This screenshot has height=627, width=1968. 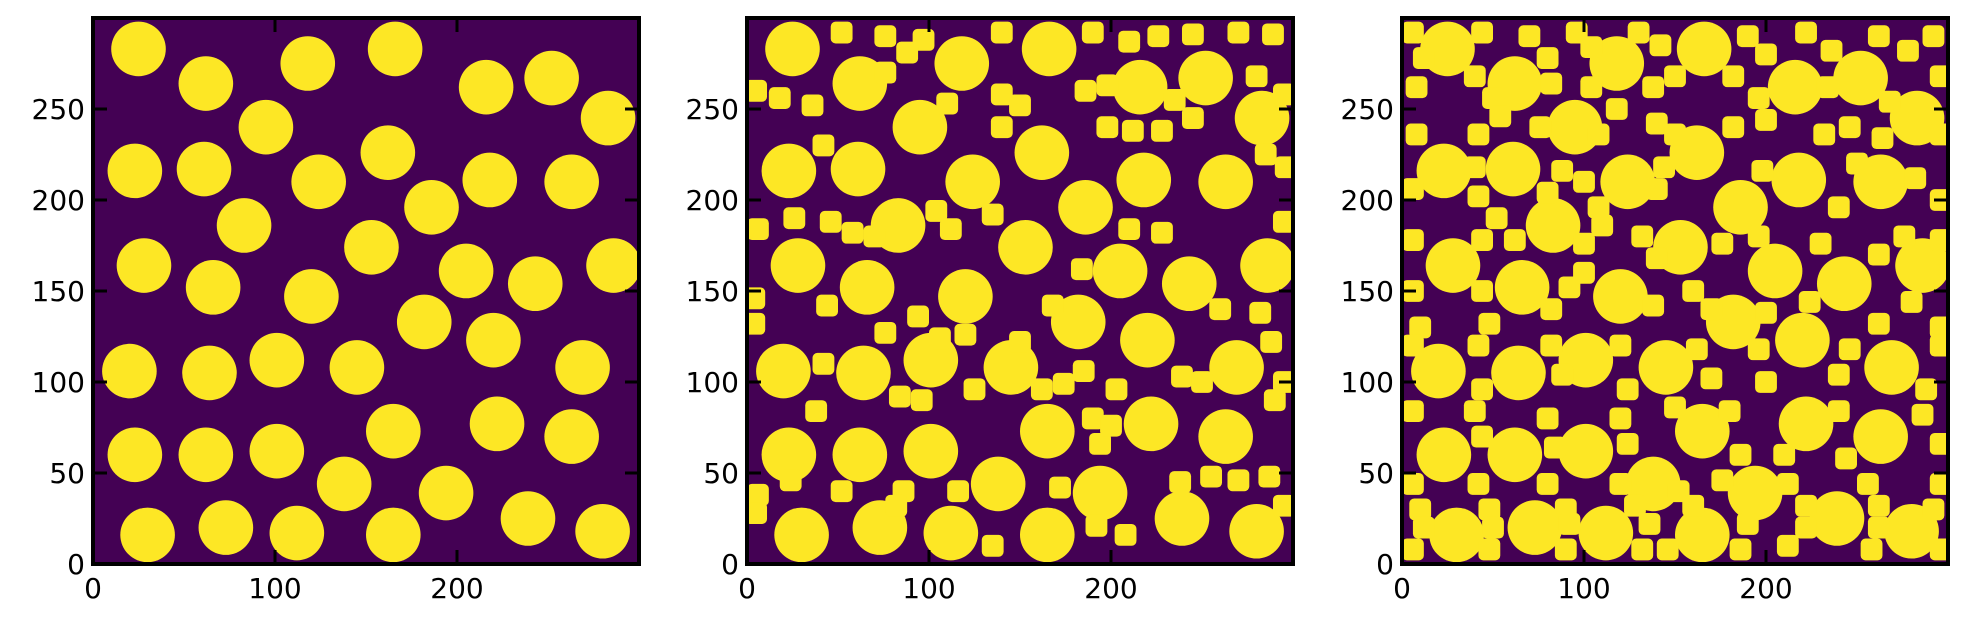 I want to click on y-tick-label: 50, so click(x=1376, y=473).